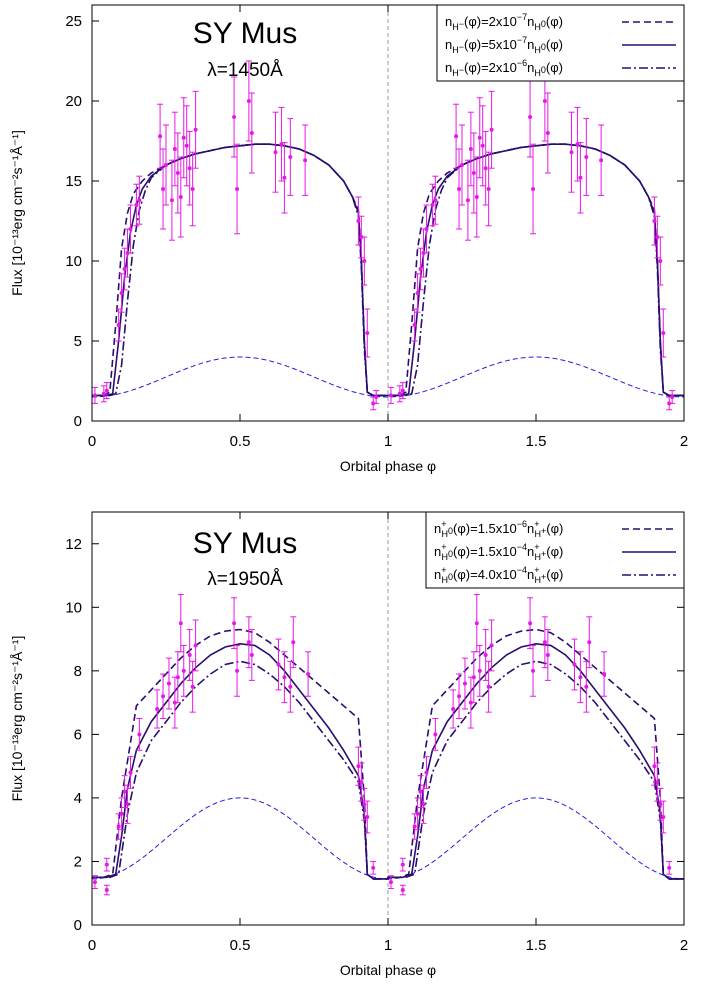  I want to click on y-tick-label: 12, so click(73, 544).